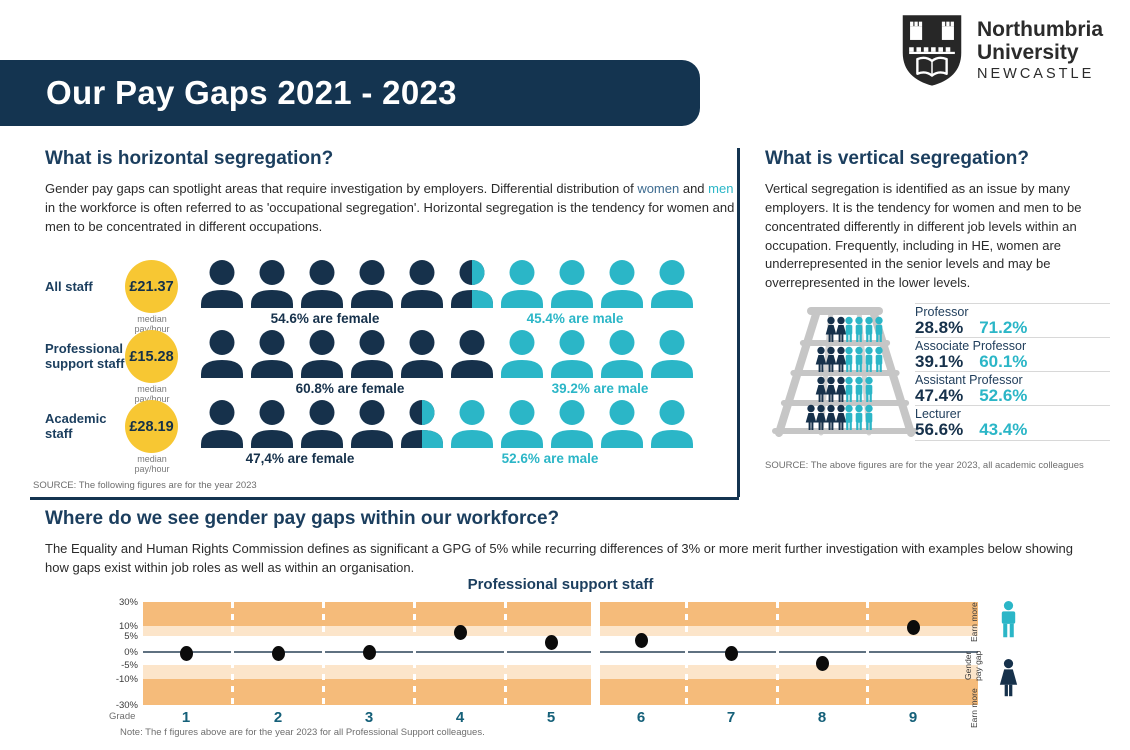 The width and height of the screenshot is (1130, 750). Describe the element at coordinates (85, 356) in the screenshot. I see `staff-group-label: Professional support staff` at that location.